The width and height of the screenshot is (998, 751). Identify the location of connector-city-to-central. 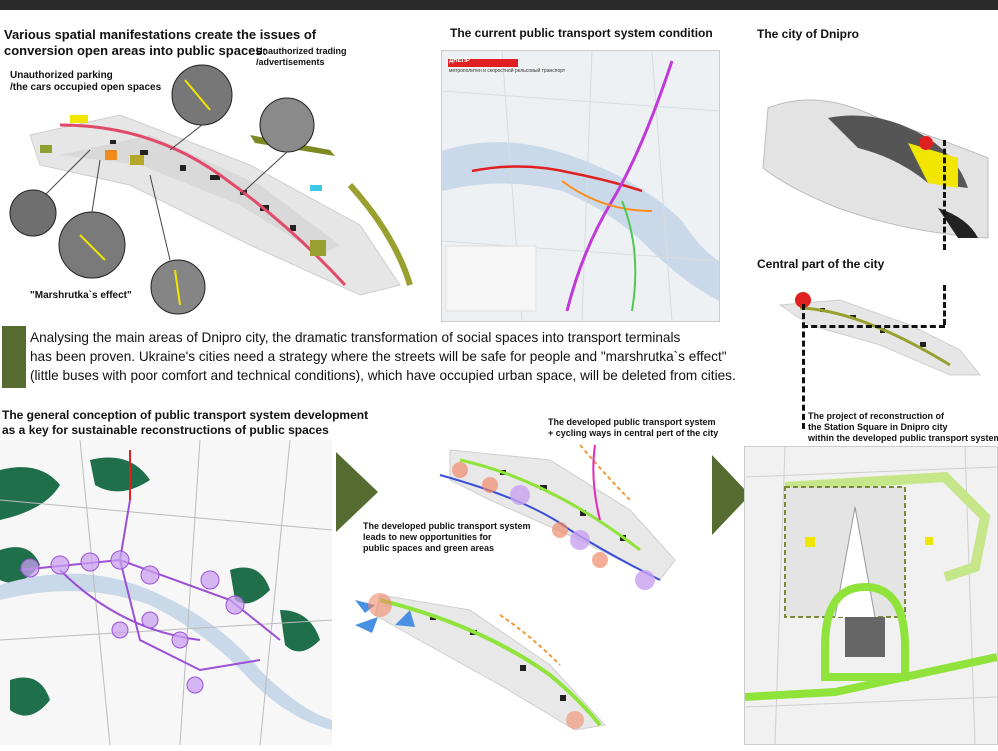
(944, 195).